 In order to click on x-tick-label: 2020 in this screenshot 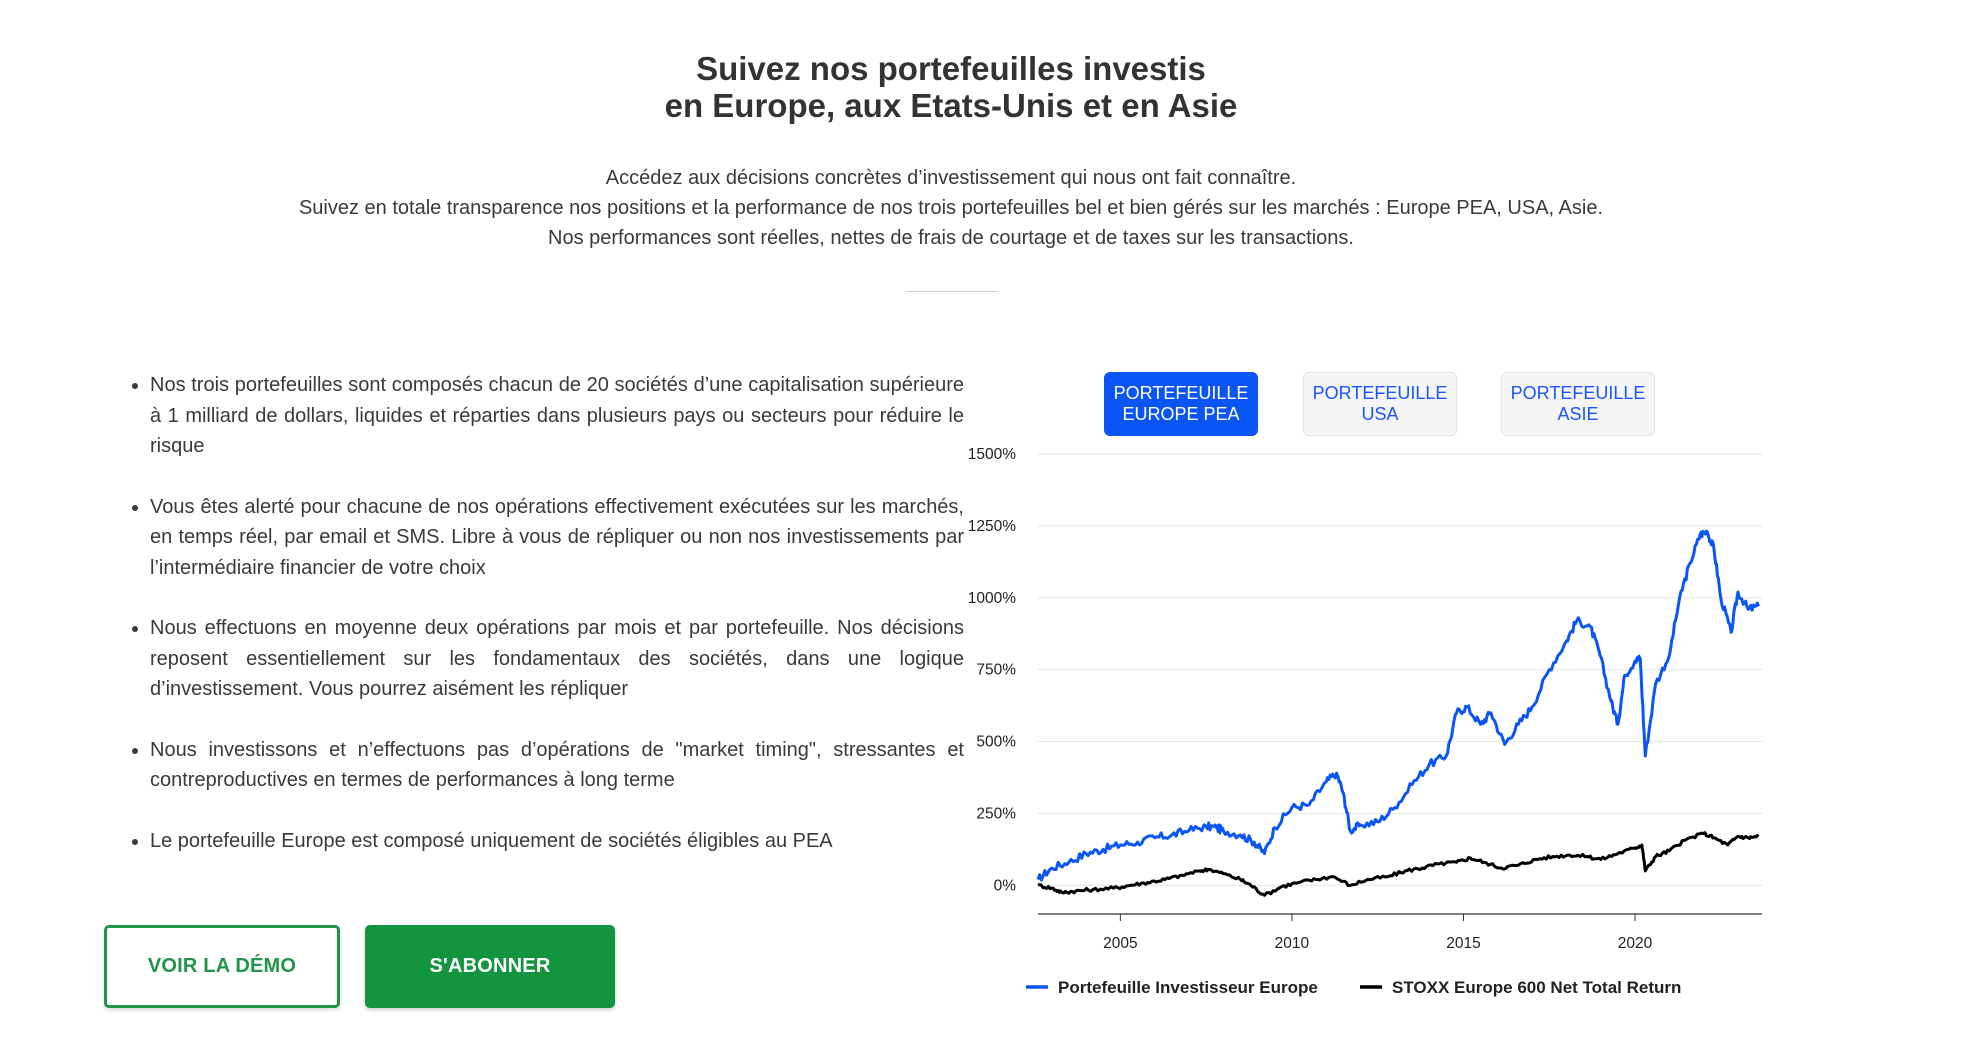, I will do `click(1635, 943)`.